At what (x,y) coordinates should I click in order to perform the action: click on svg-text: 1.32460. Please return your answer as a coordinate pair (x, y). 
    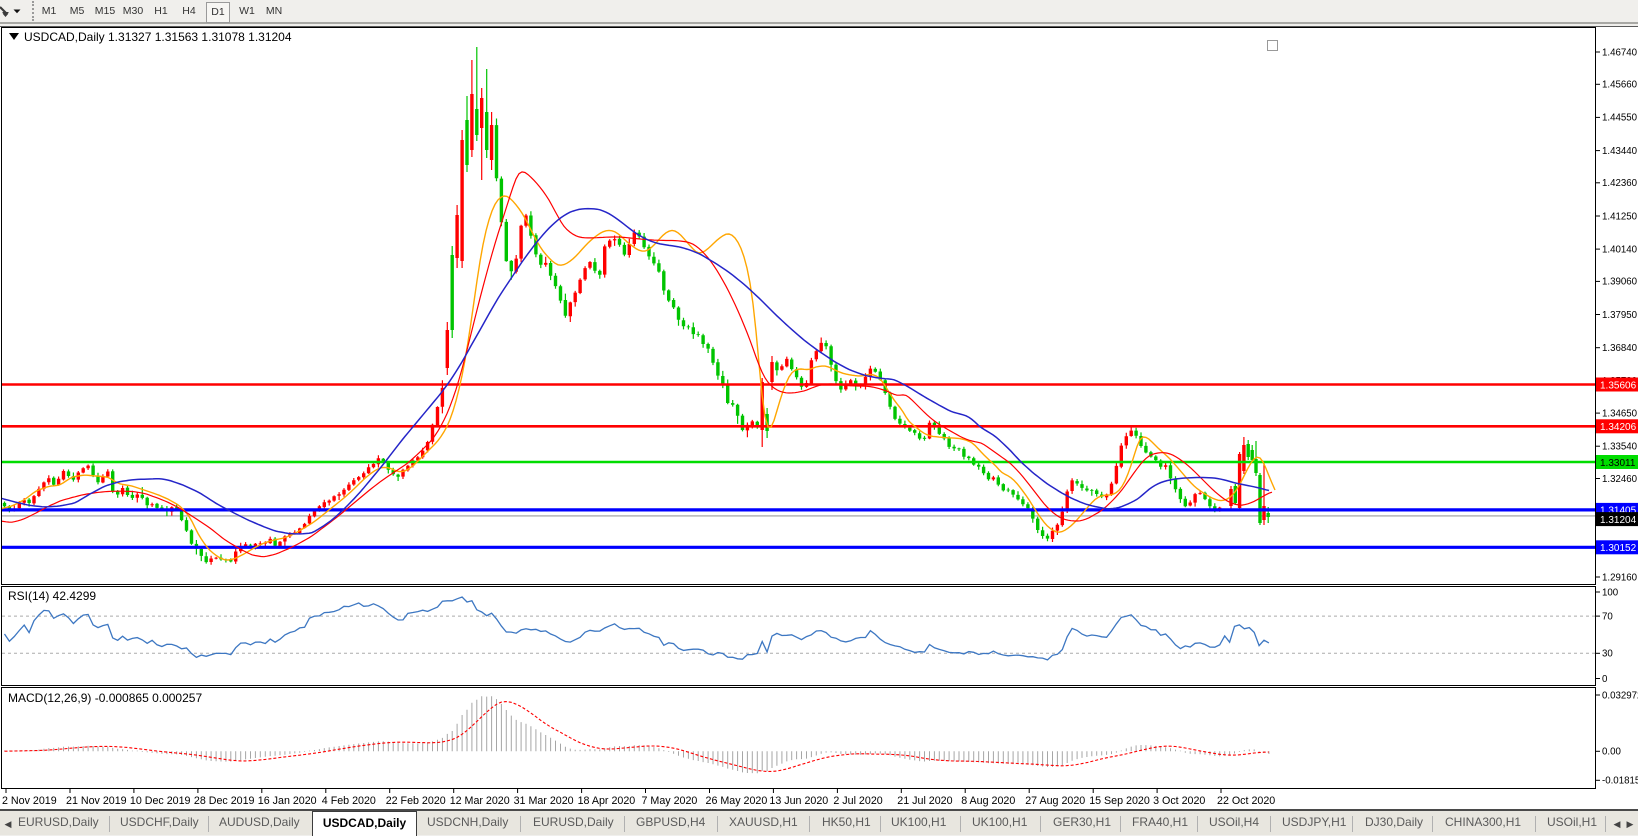
    Looking at the image, I should click on (1620, 479).